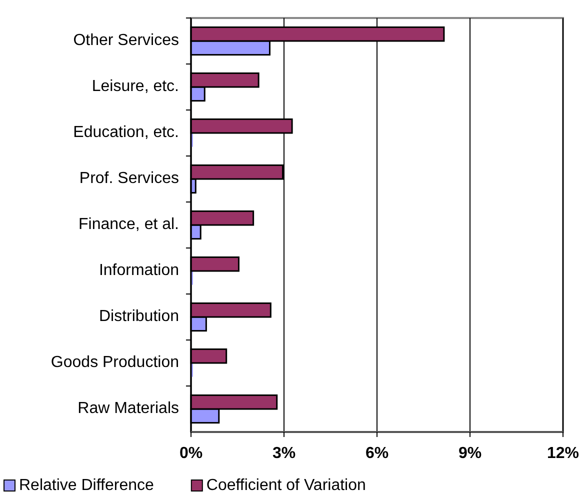 This screenshot has width=587, height=500. Describe the element at coordinates (377, 453) in the screenshot. I see `x-tick-label: 6%` at that location.